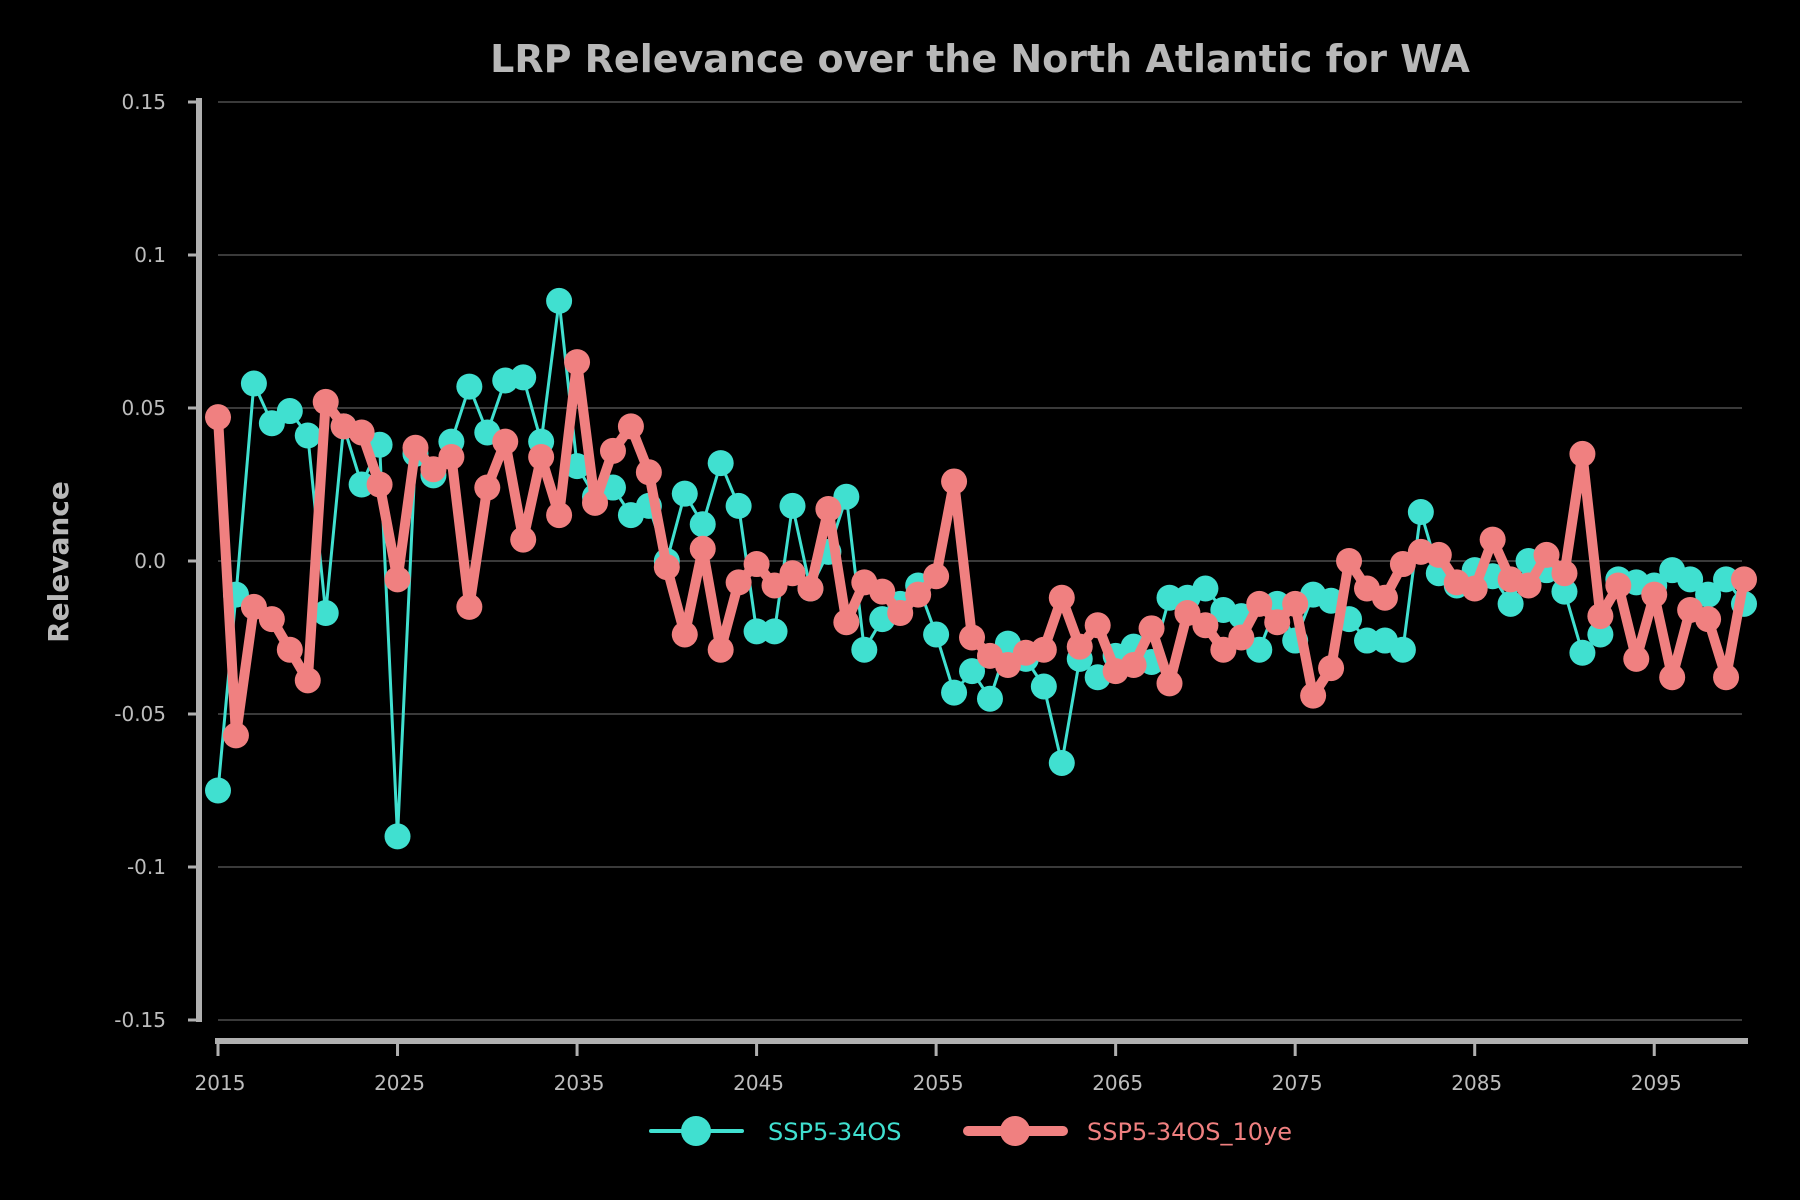  I want to click on legend-item-1: SSP5-34OS_10ye, so click(1127, 1131).